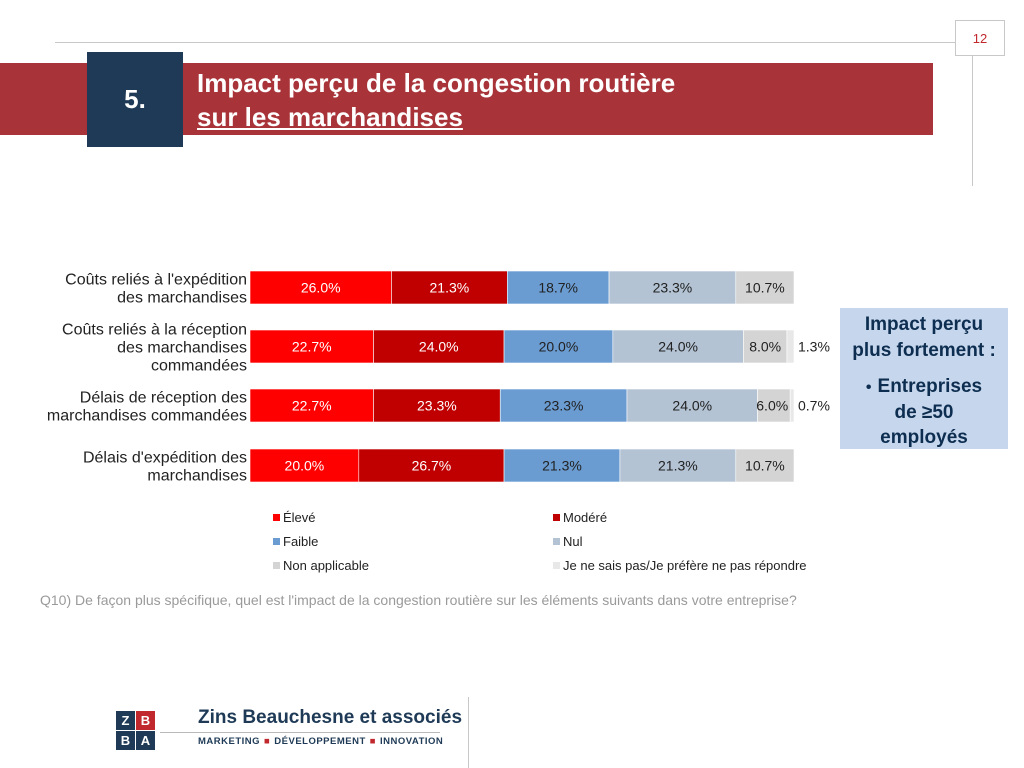 Image resolution: width=1024 pixels, height=768 pixels. I want to click on company-tagline: MARKETING ■ DÉVELOPPEMENT ■ INNOVATION, so click(320, 741).